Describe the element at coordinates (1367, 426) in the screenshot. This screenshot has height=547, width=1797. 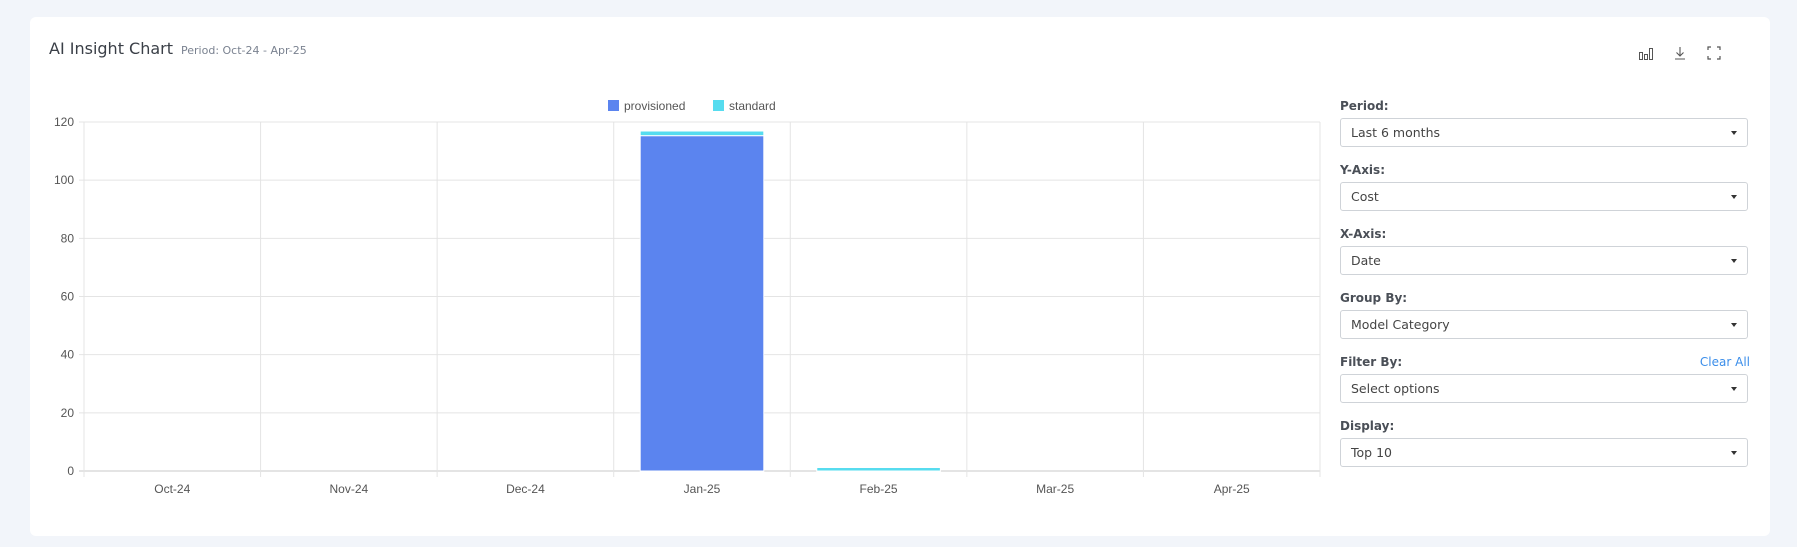
I see `control-label: Display:` at that location.